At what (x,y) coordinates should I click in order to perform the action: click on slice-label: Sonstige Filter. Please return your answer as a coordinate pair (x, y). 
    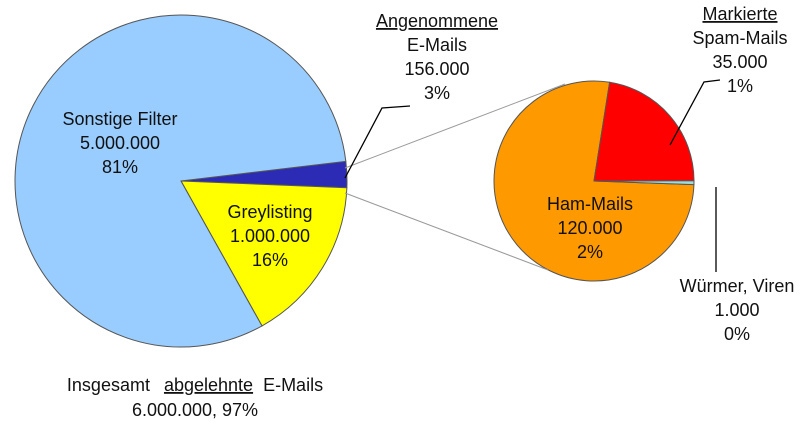
    Looking at the image, I should click on (119, 119).